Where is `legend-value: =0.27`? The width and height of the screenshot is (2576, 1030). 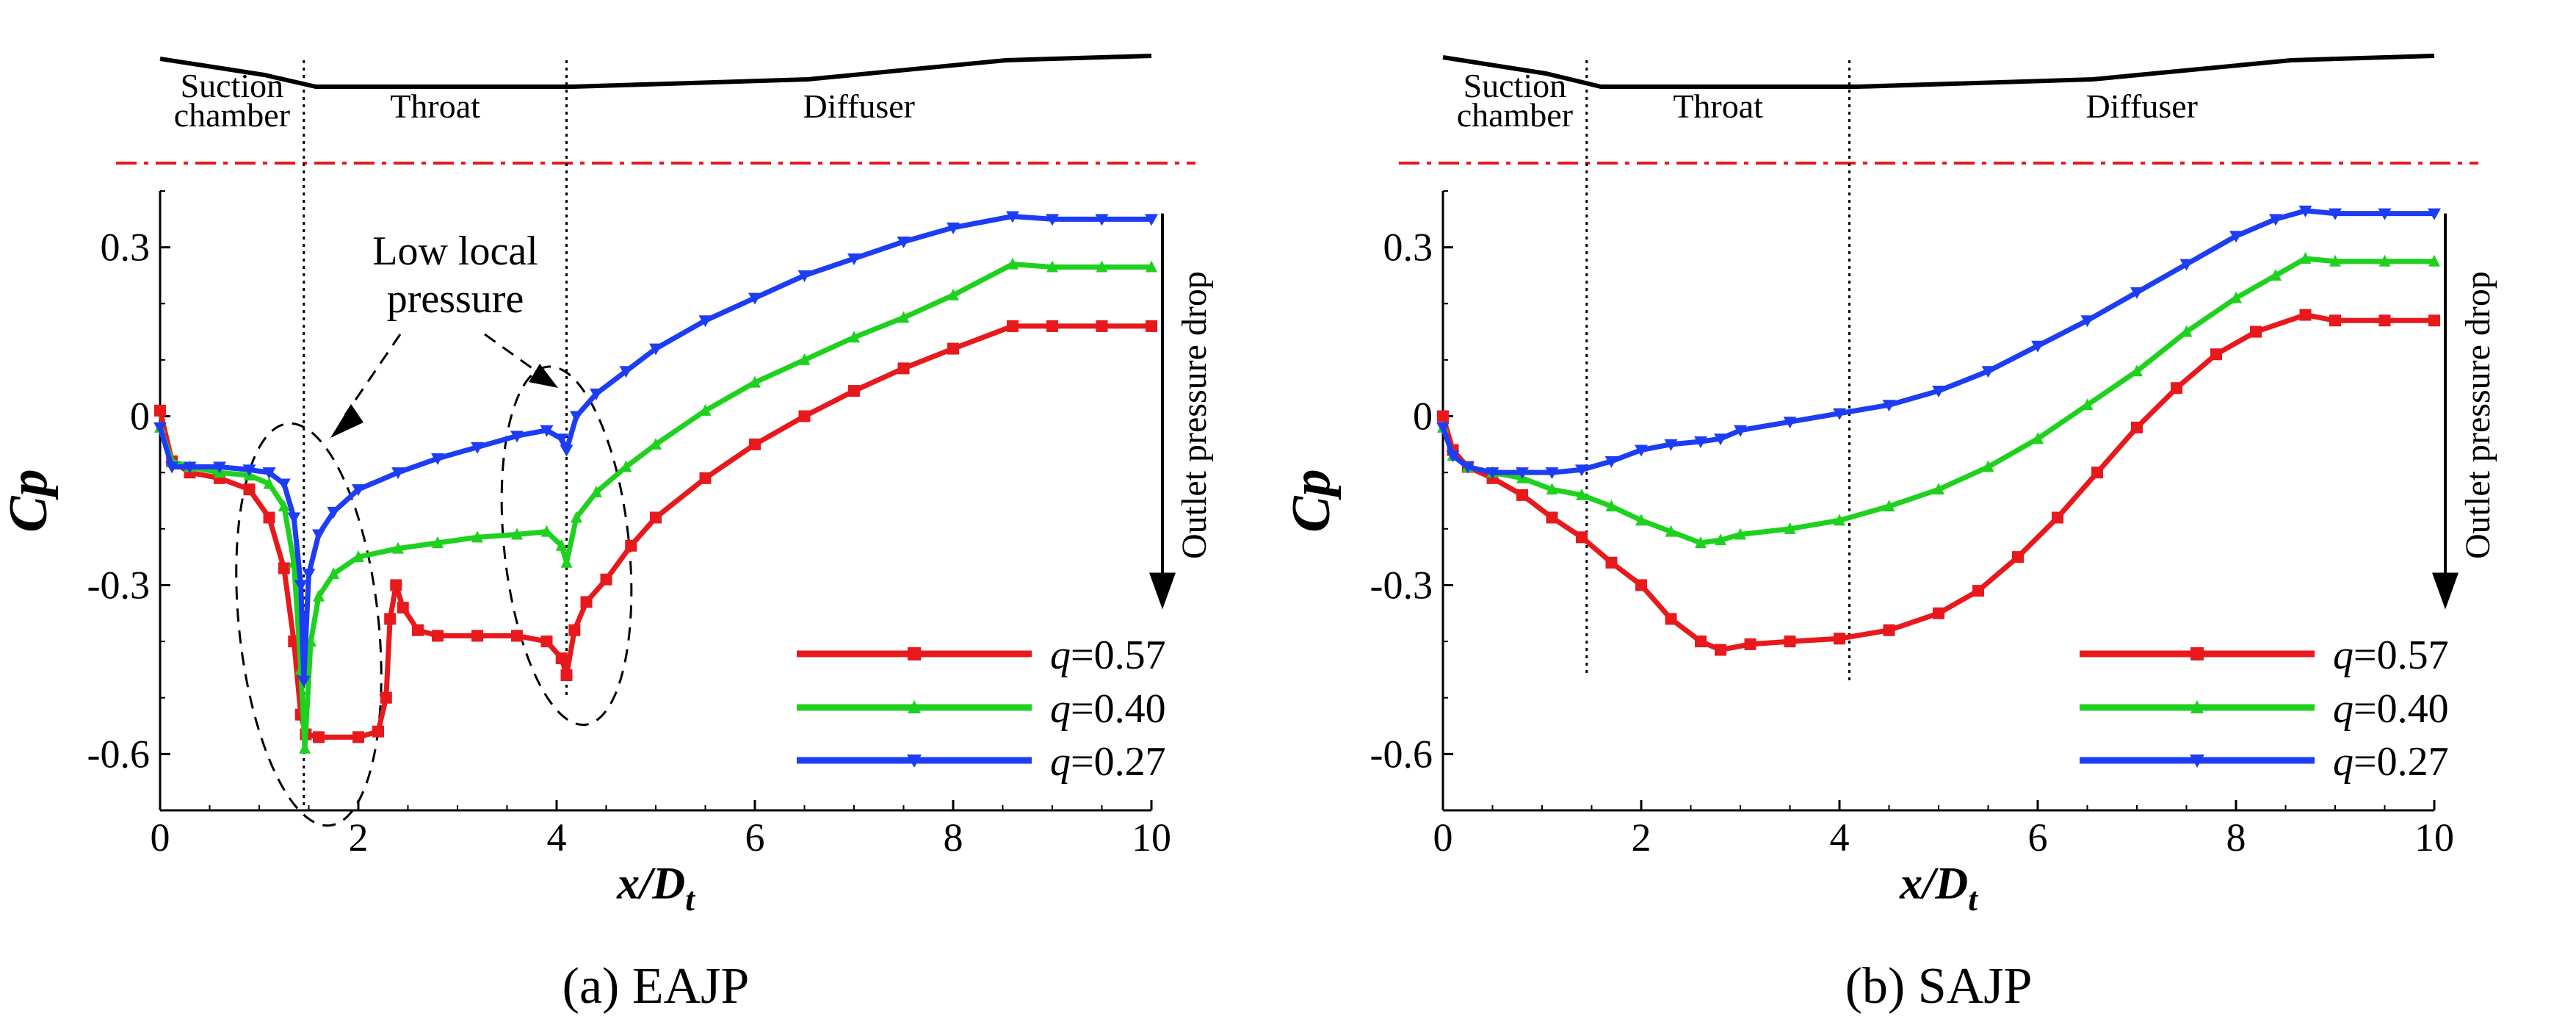 legend-value: =0.27 is located at coordinates (1118, 762).